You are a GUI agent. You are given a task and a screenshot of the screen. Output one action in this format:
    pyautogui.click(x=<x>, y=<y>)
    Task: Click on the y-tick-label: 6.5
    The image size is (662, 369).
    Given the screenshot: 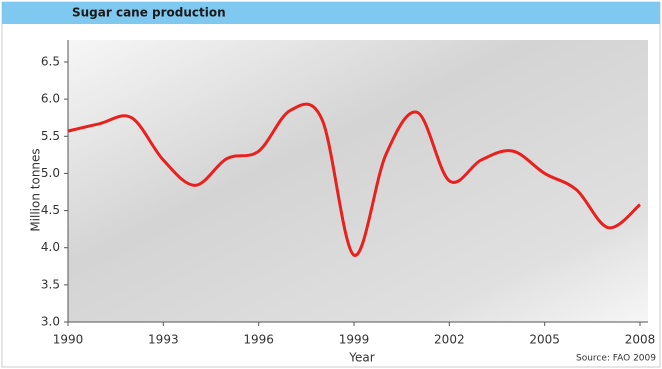 What is the action you would take?
    pyautogui.click(x=50, y=62)
    